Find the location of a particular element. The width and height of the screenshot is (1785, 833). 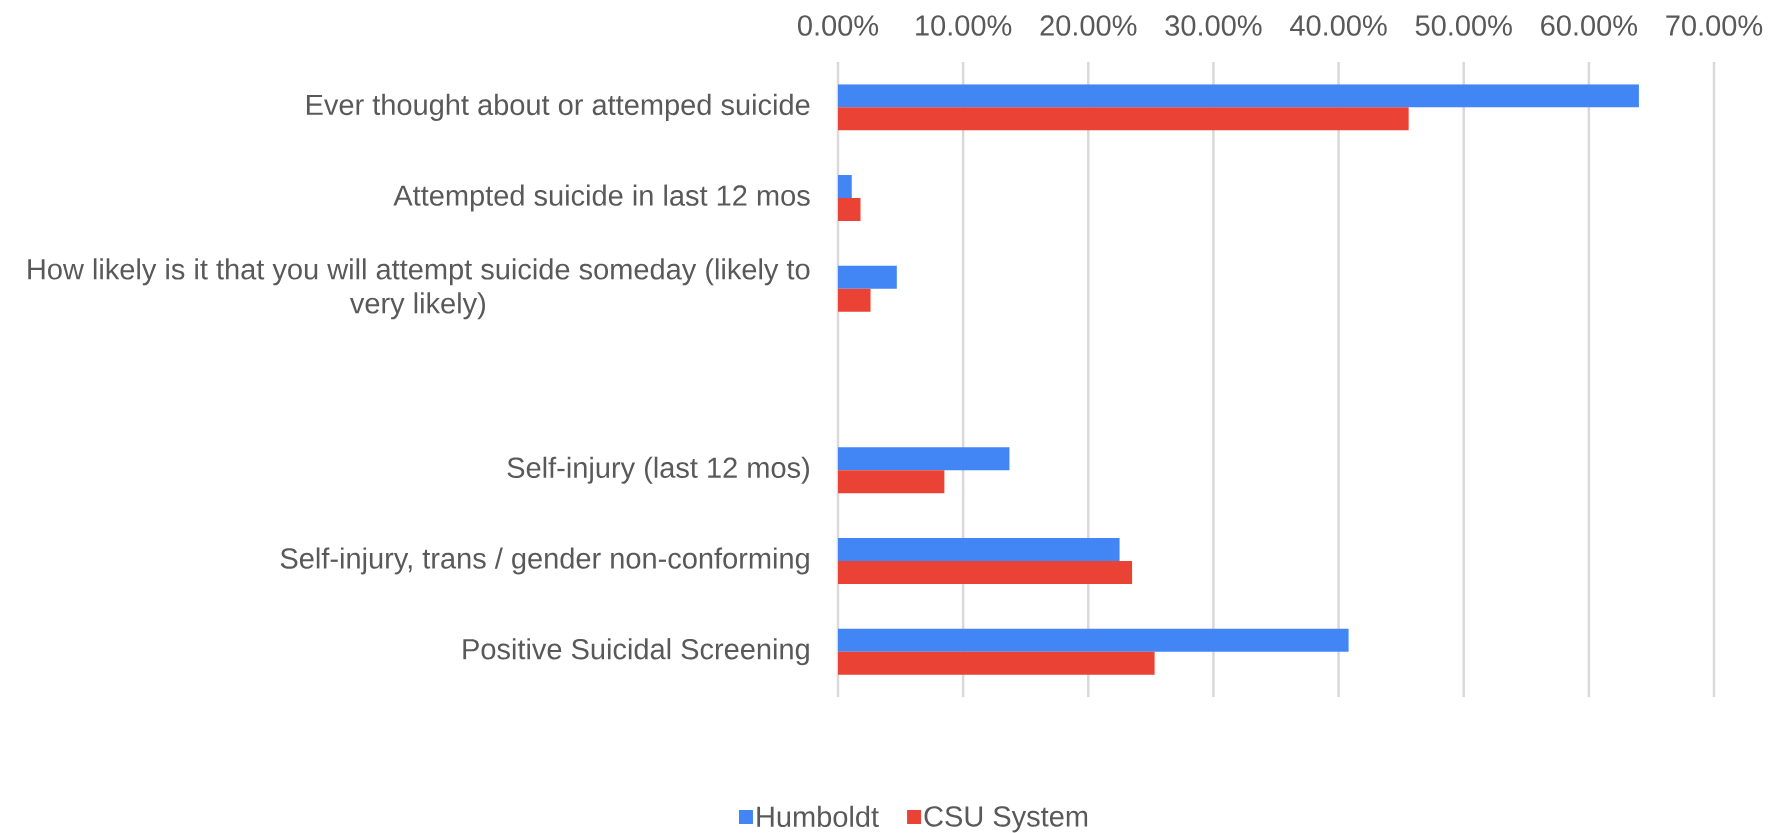

x-tick-label: 50.00% is located at coordinates (1463, 25).